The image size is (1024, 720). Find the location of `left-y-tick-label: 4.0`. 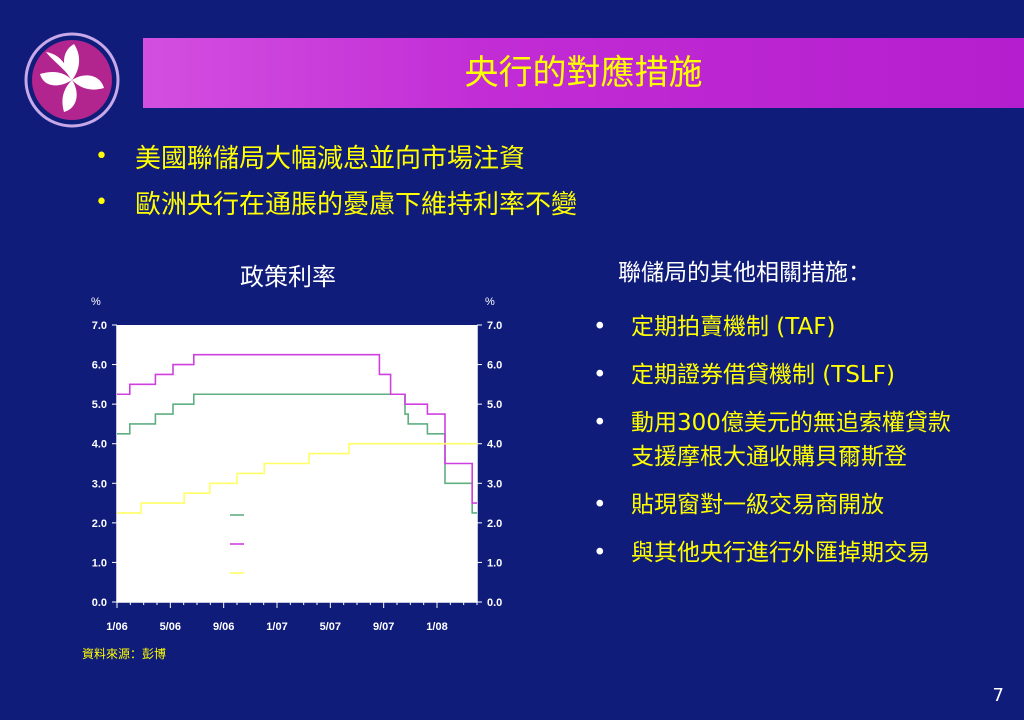

left-y-tick-label: 4.0 is located at coordinates (99, 445).